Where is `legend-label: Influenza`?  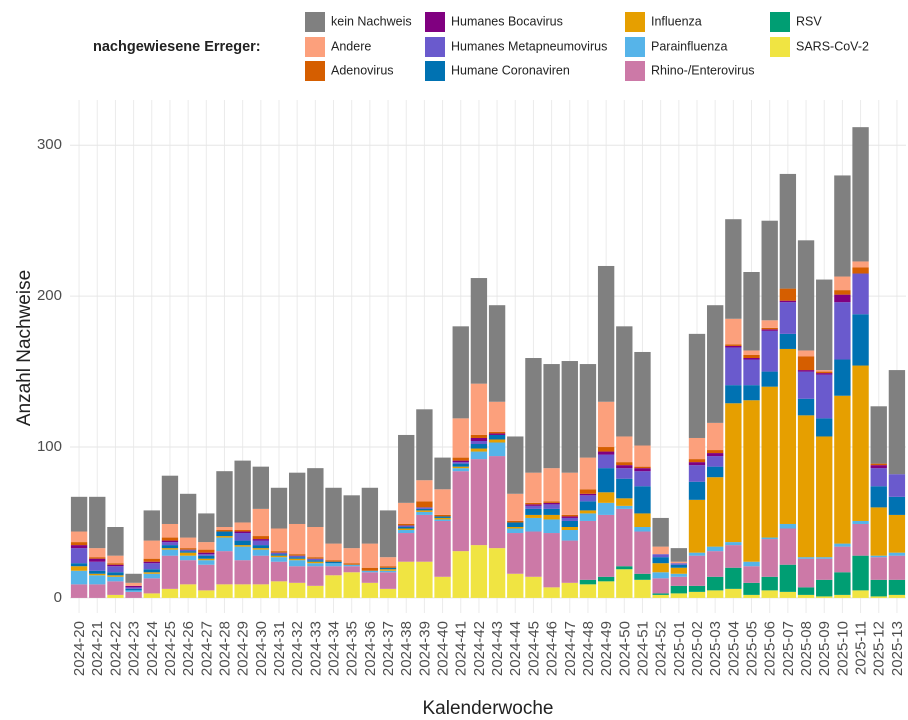 legend-label: Influenza is located at coordinates (676, 21).